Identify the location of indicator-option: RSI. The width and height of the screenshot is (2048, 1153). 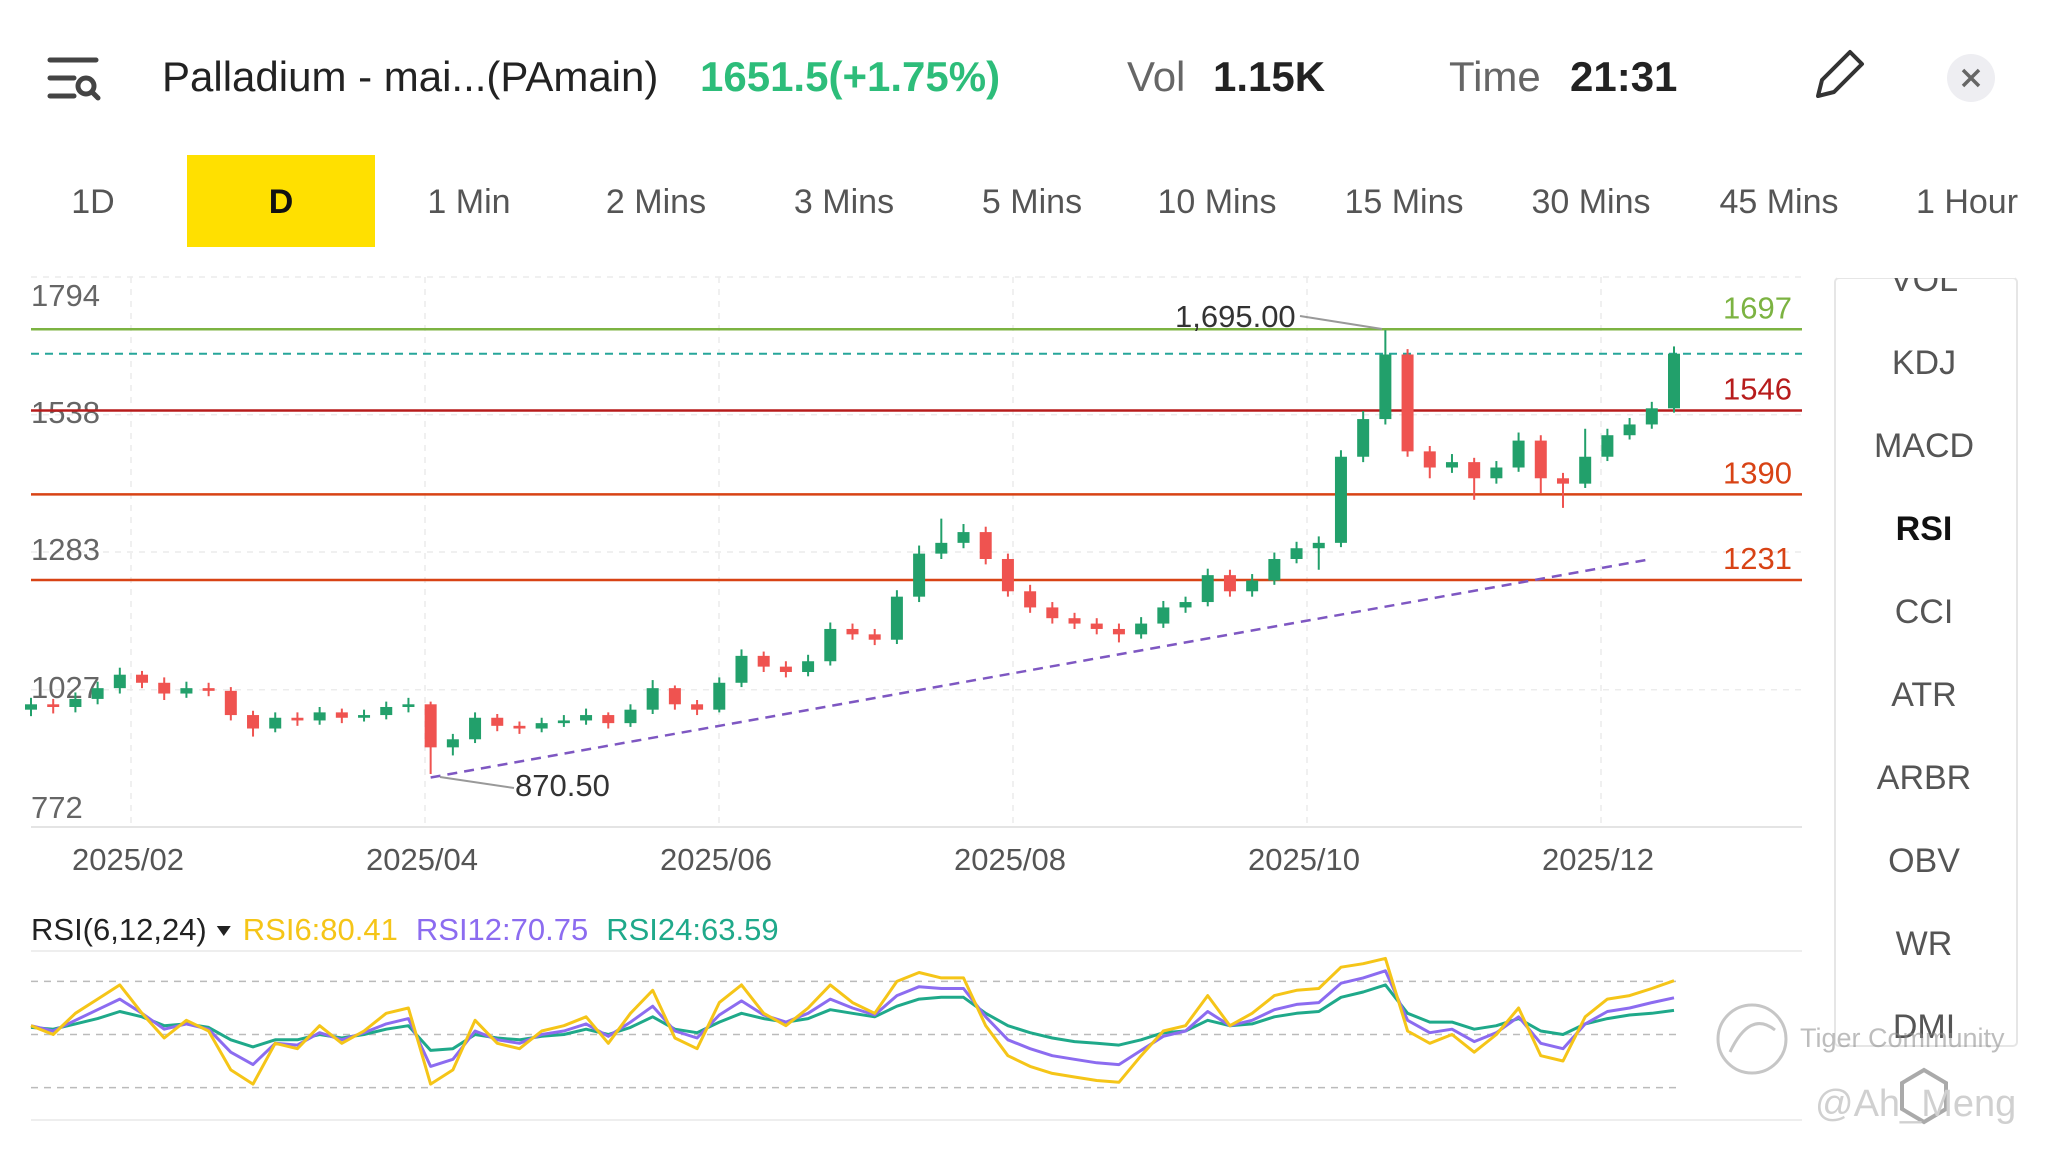
(1924, 529).